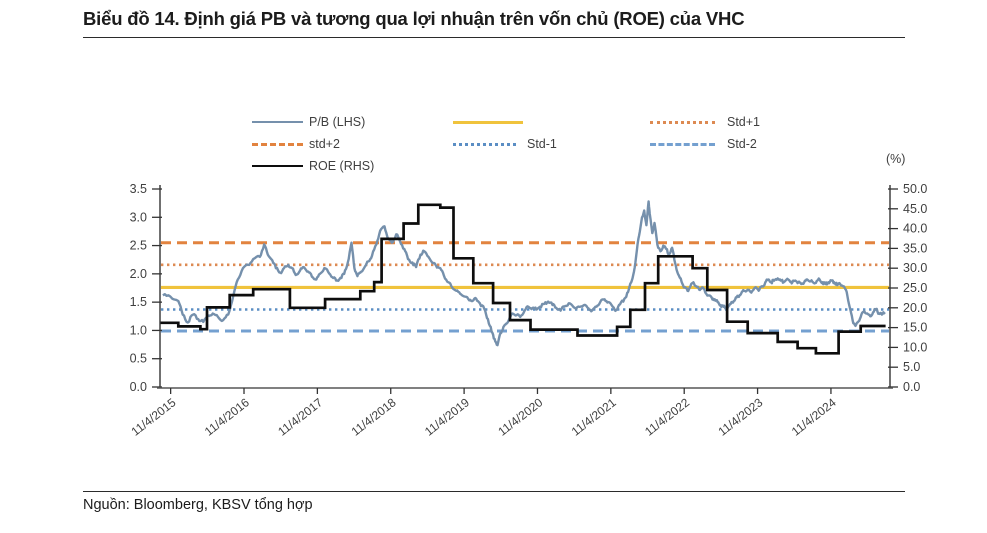  I want to click on svg-text: 35.0, so click(915, 248).